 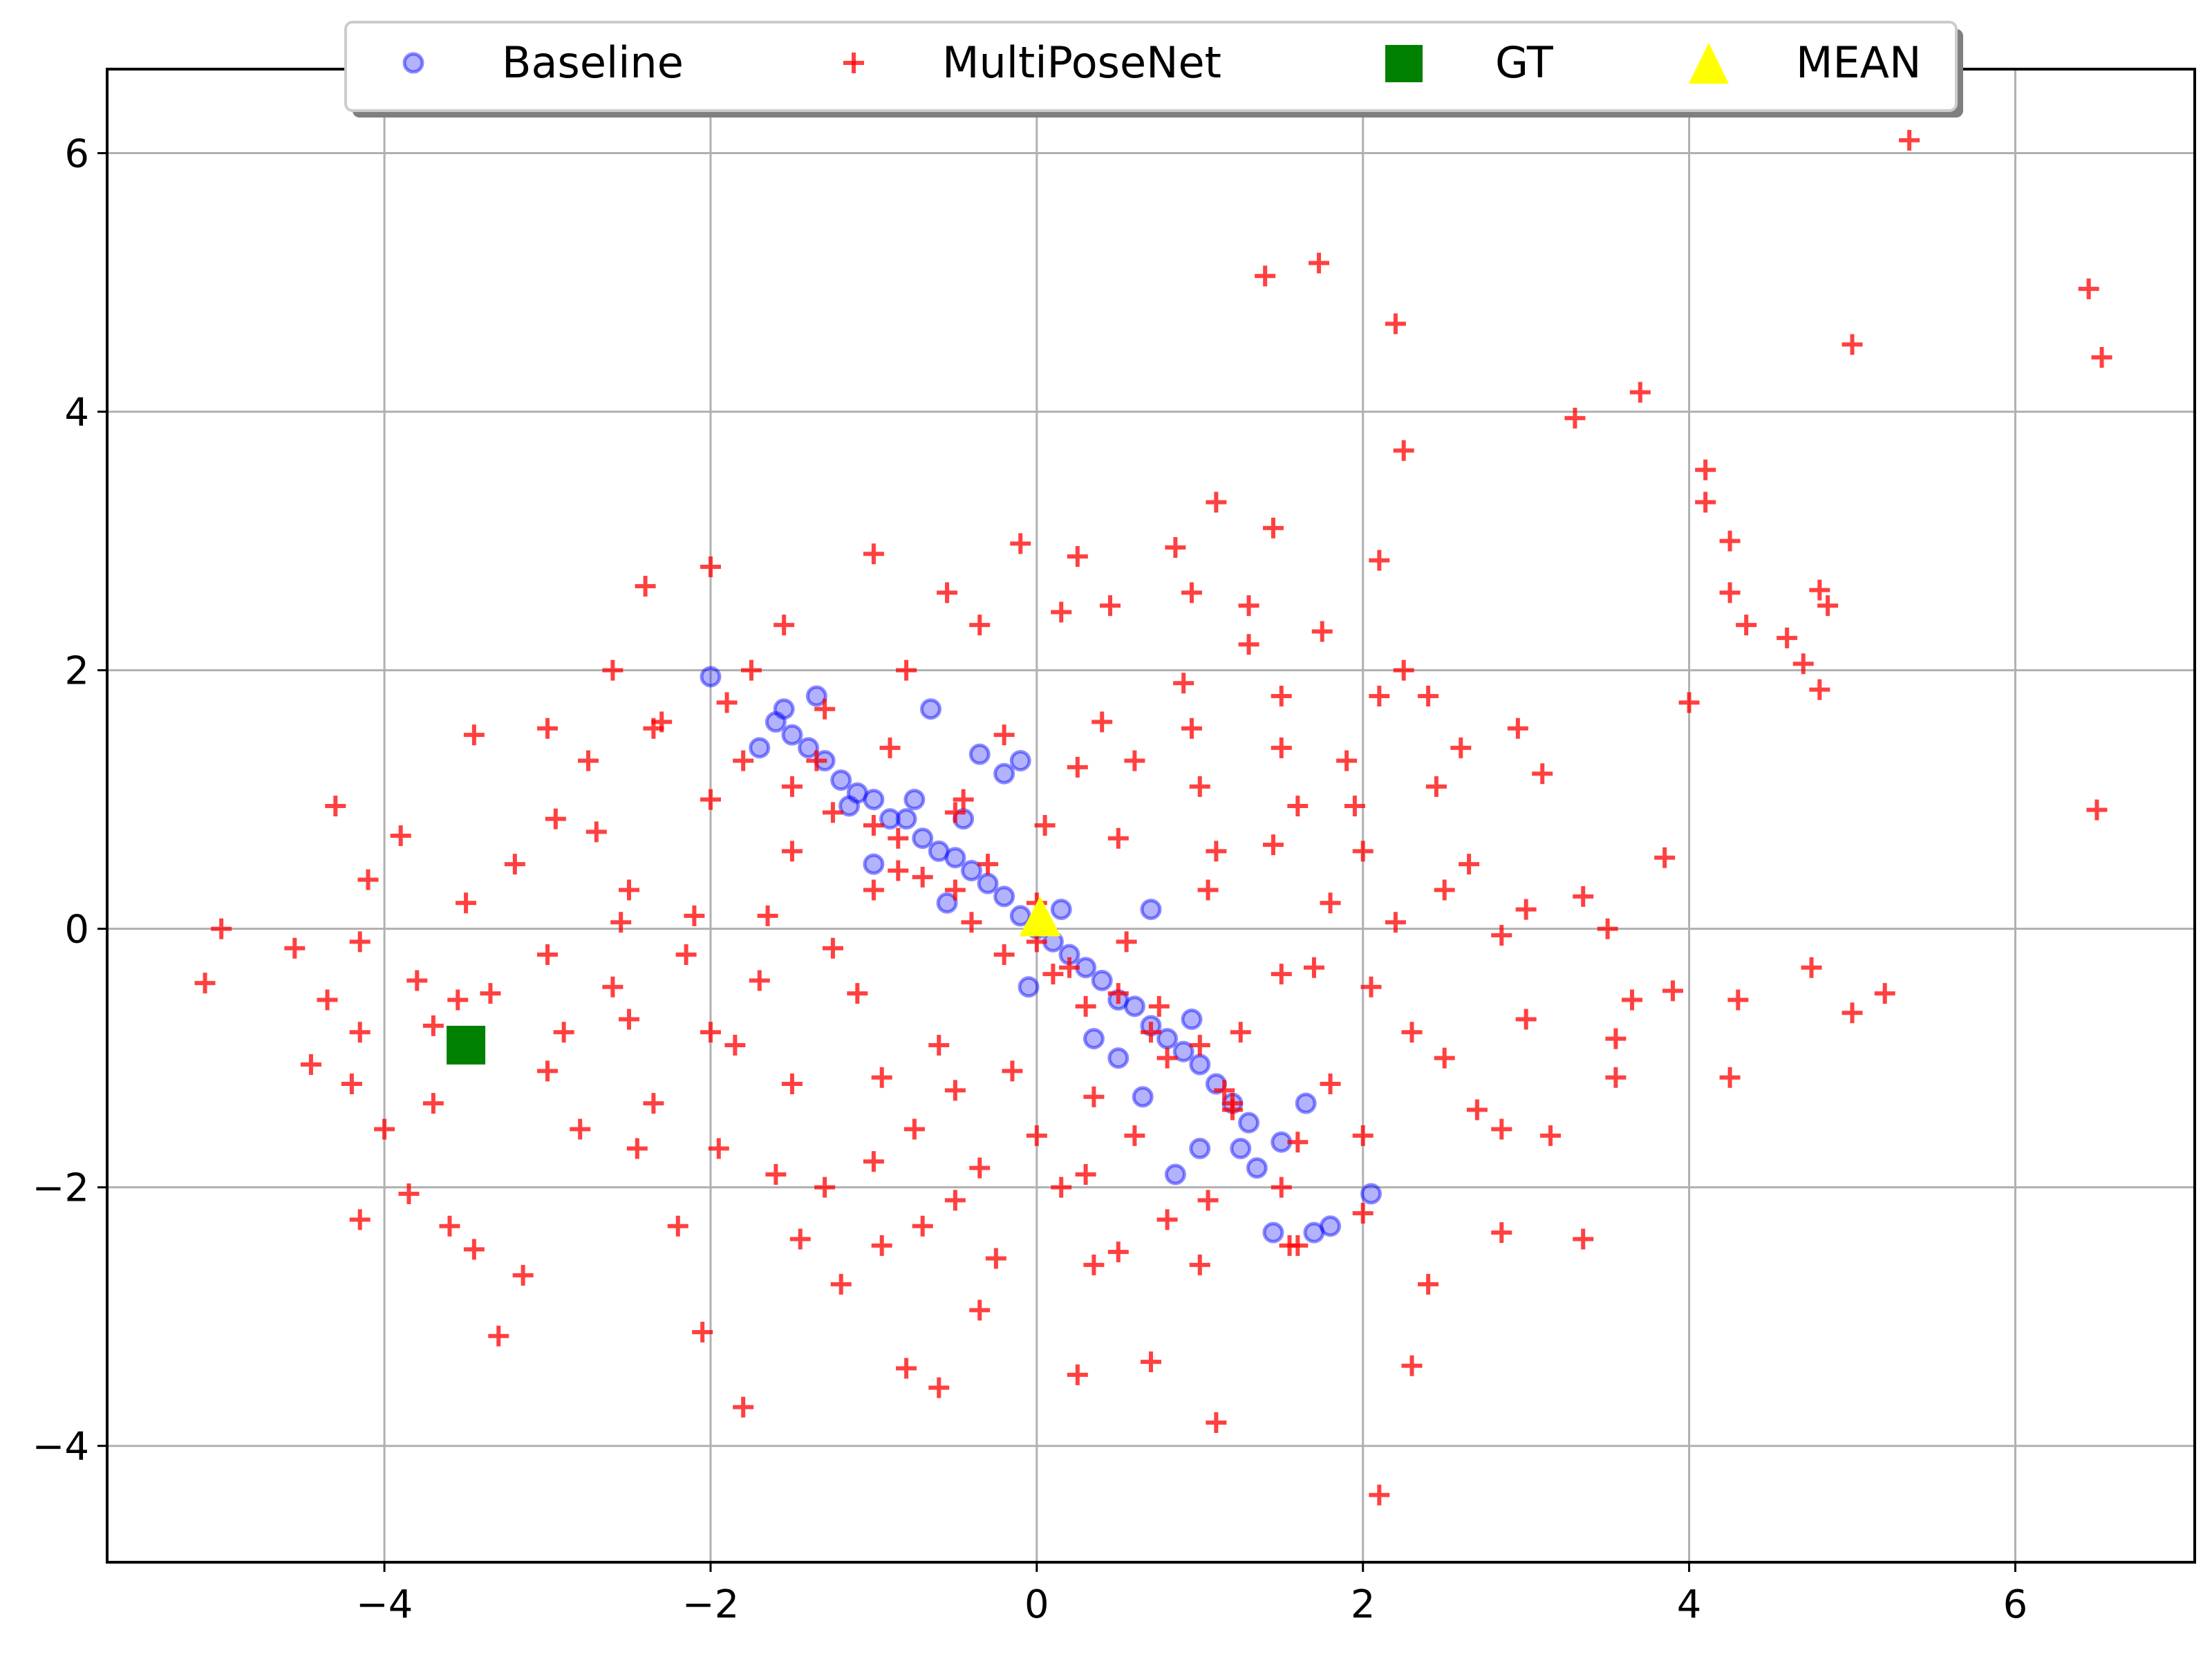 What do you see at coordinates (854, 63) in the screenshot?
I see `legend-multiposenet-marker` at bounding box center [854, 63].